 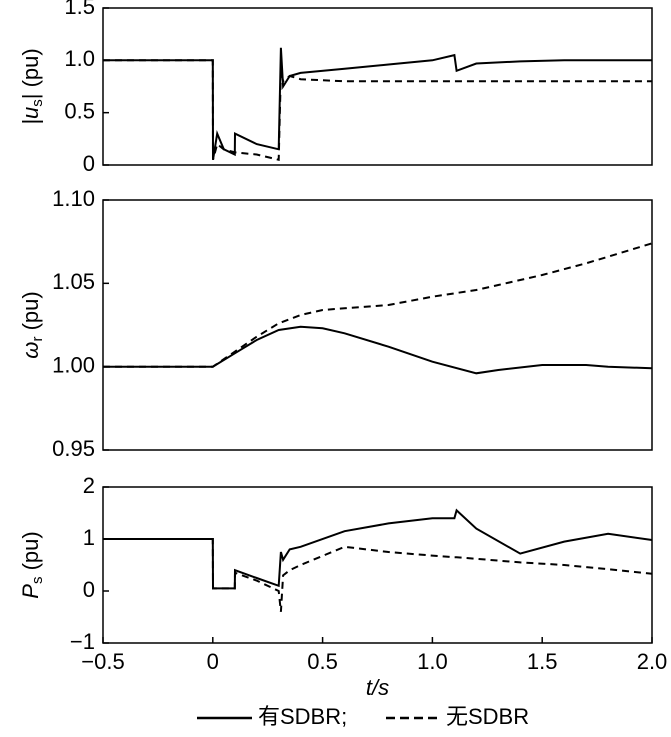 I want to click on y-tick-label: 1.5, so click(x=79, y=9).